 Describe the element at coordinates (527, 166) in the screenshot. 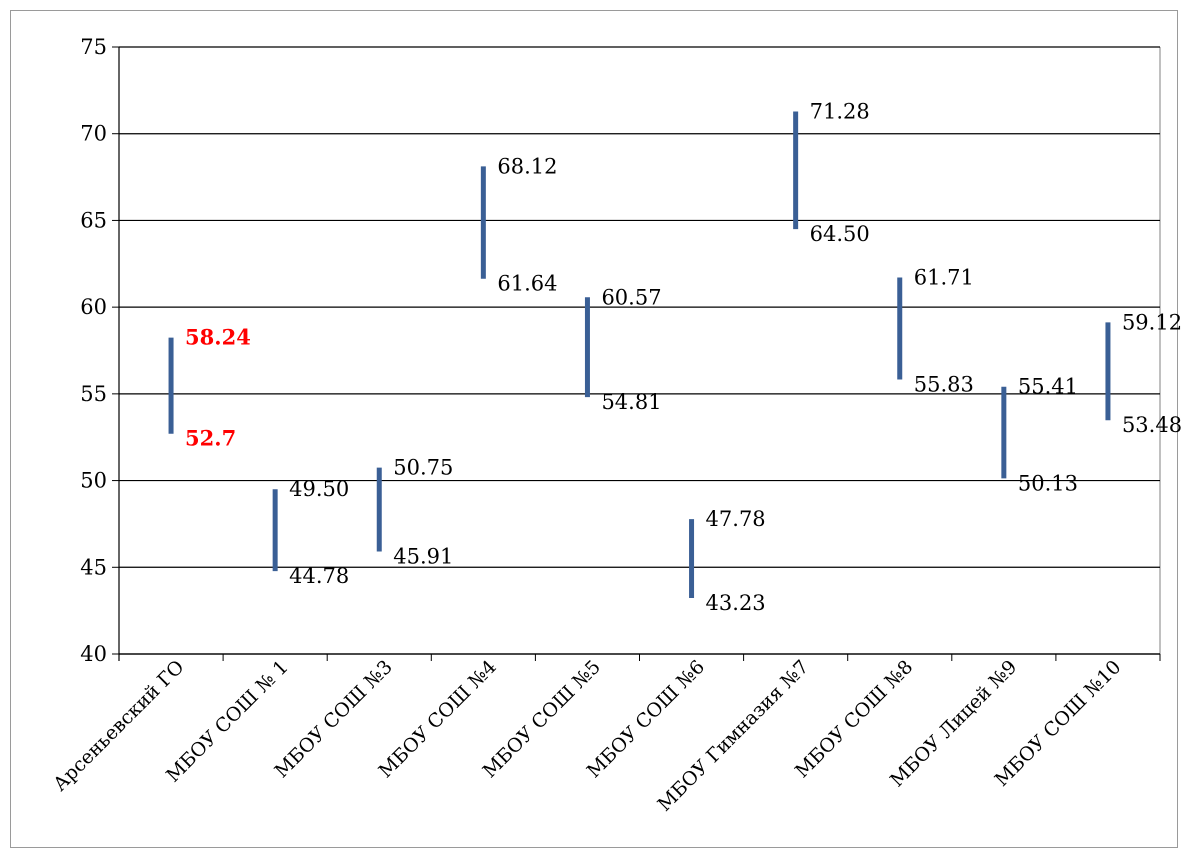

I see `high-value-label: 68.12` at that location.